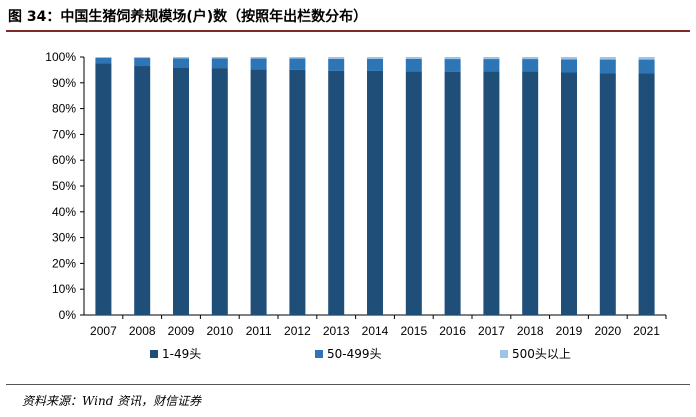  What do you see at coordinates (64, 186) in the screenshot?
I see `y-tick-label: 50%` at bounding box center [64, 186].